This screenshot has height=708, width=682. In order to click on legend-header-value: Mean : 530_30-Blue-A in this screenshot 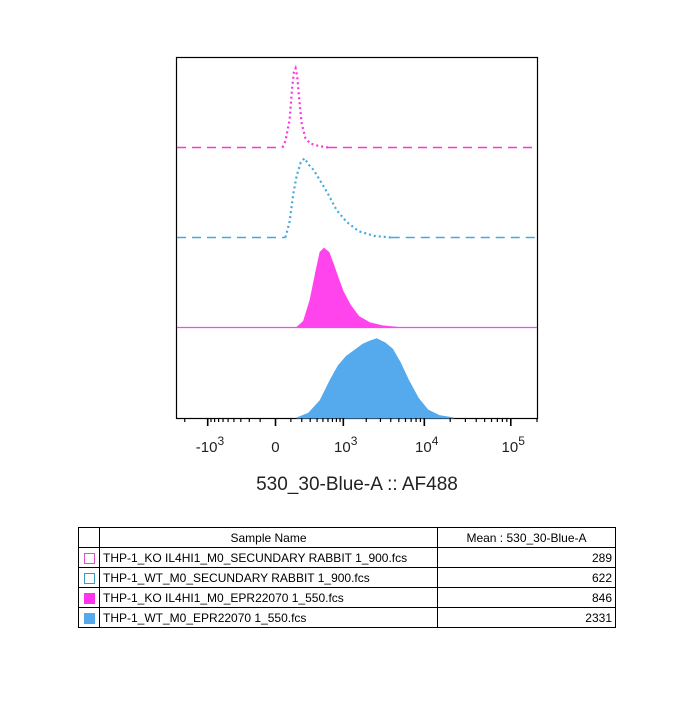, I will do `click(526, 537)`.